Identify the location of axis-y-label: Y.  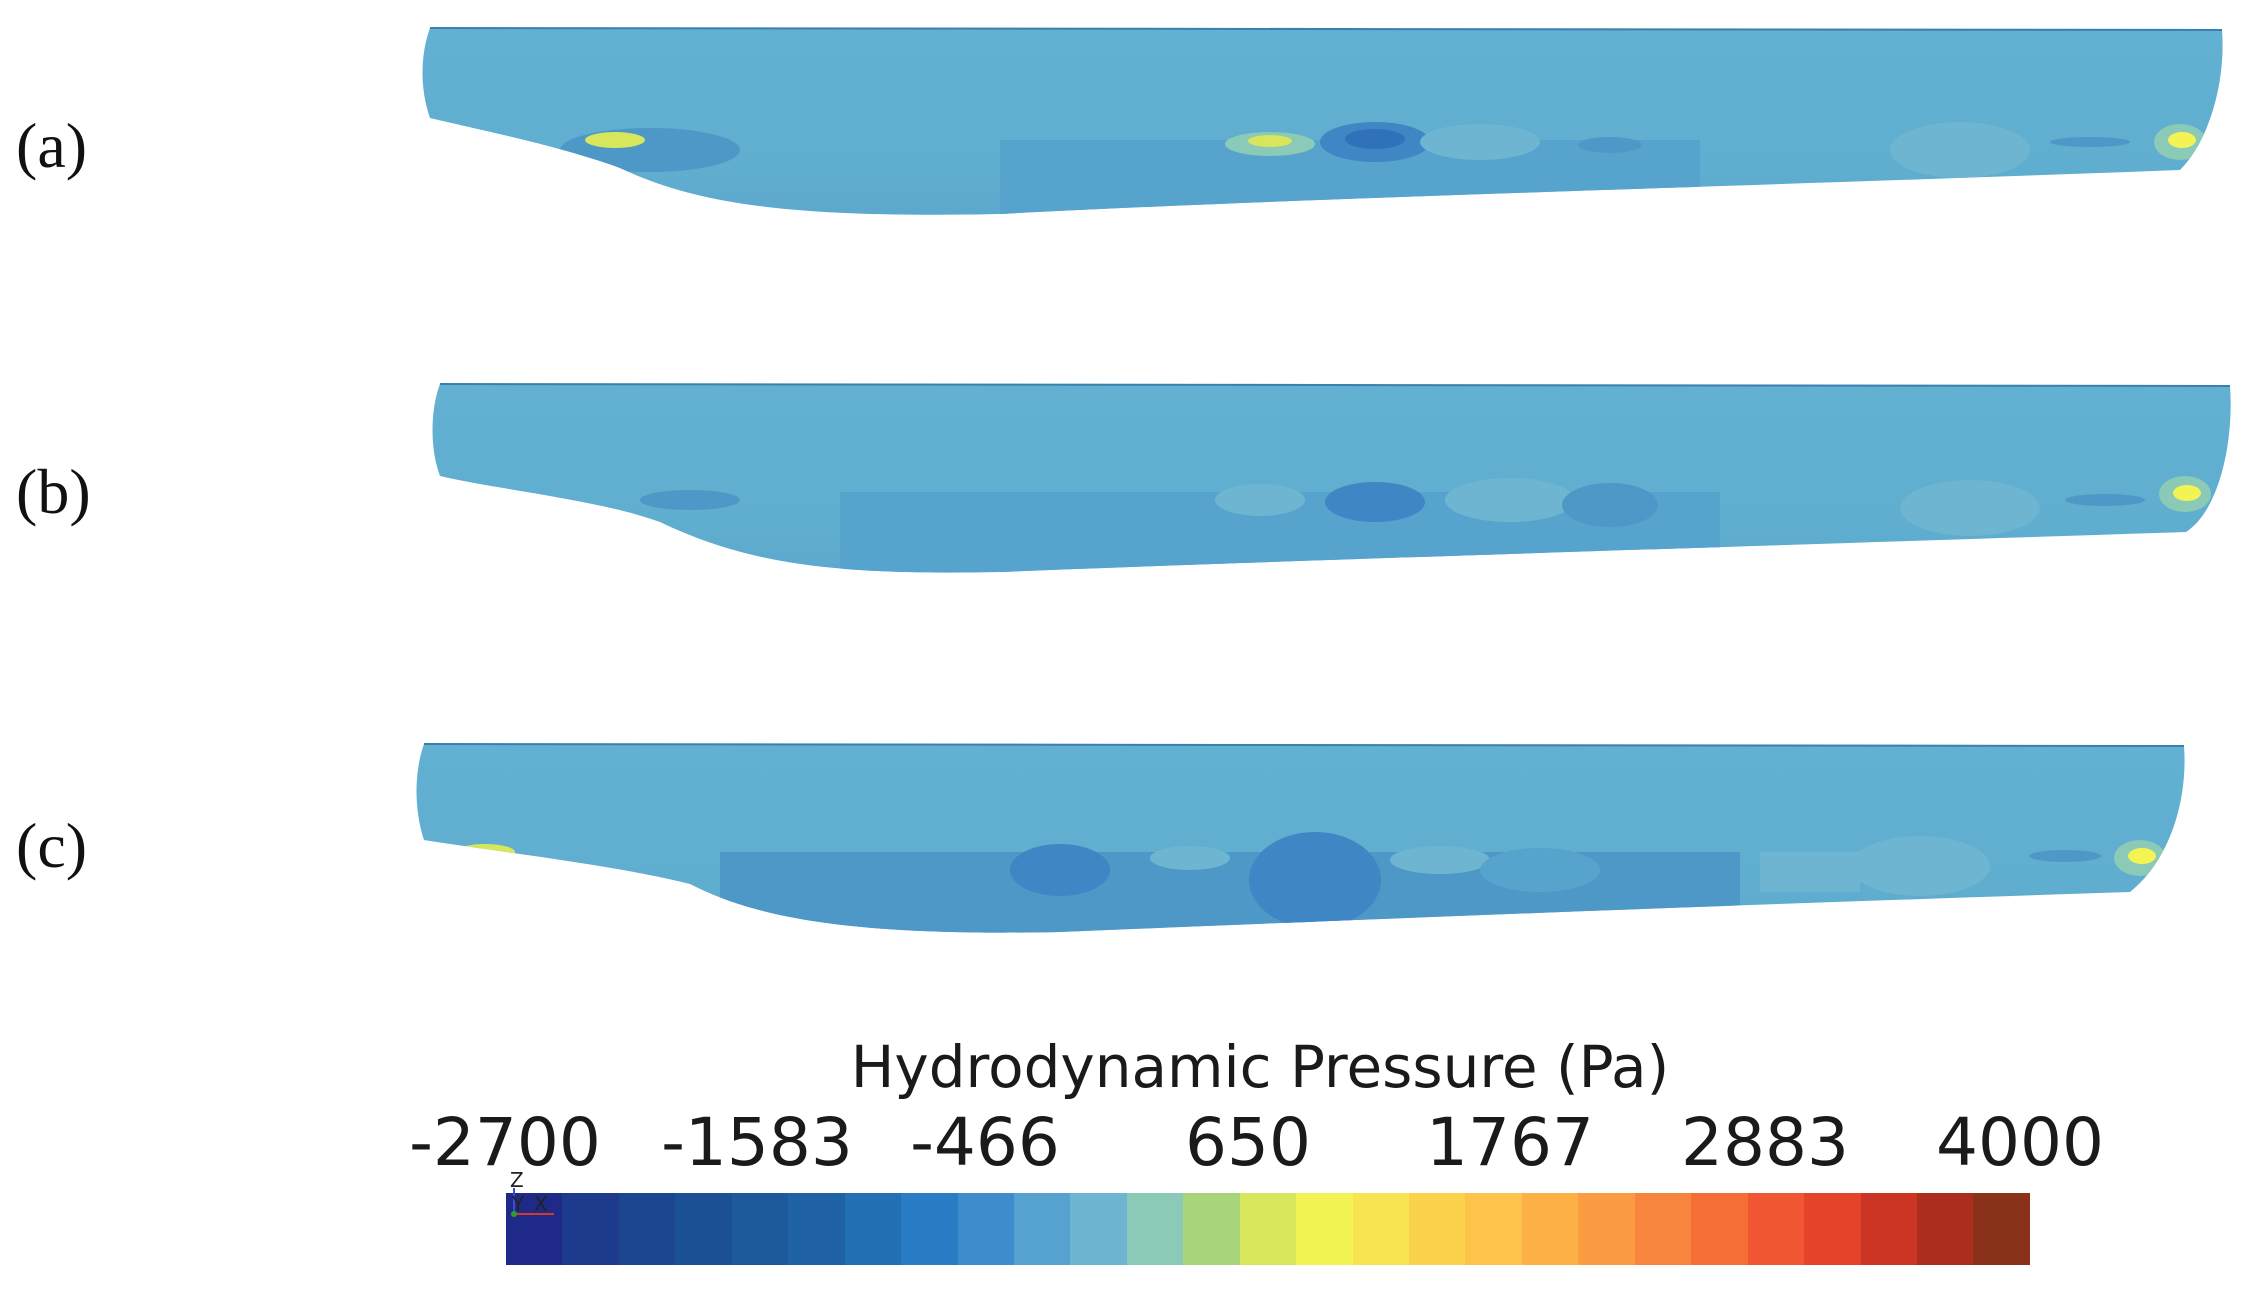
(518, 1204).